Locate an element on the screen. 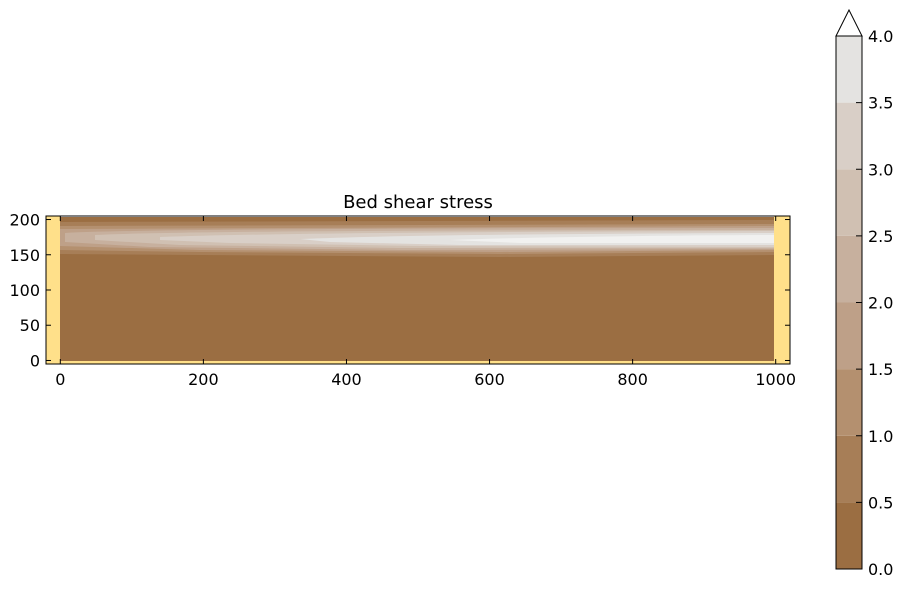 The height and width of the screenshot is (589, 902). x-tick-label: 200 is located at coordinates (203, 379).